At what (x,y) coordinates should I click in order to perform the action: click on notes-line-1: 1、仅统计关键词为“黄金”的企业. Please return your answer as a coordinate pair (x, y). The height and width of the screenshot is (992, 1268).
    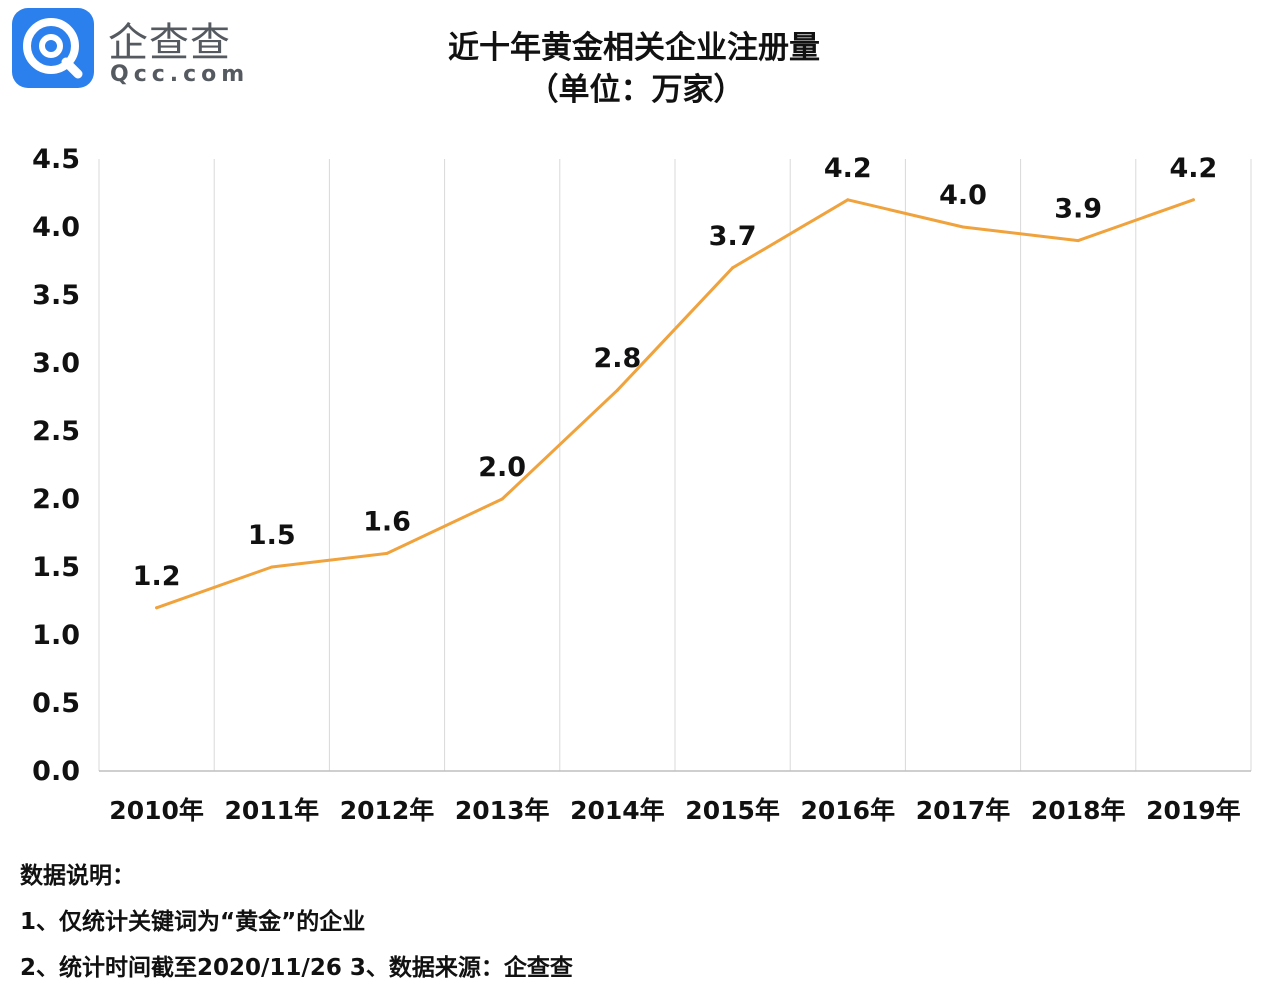
    Looking at the image, I should click on (193, 922).